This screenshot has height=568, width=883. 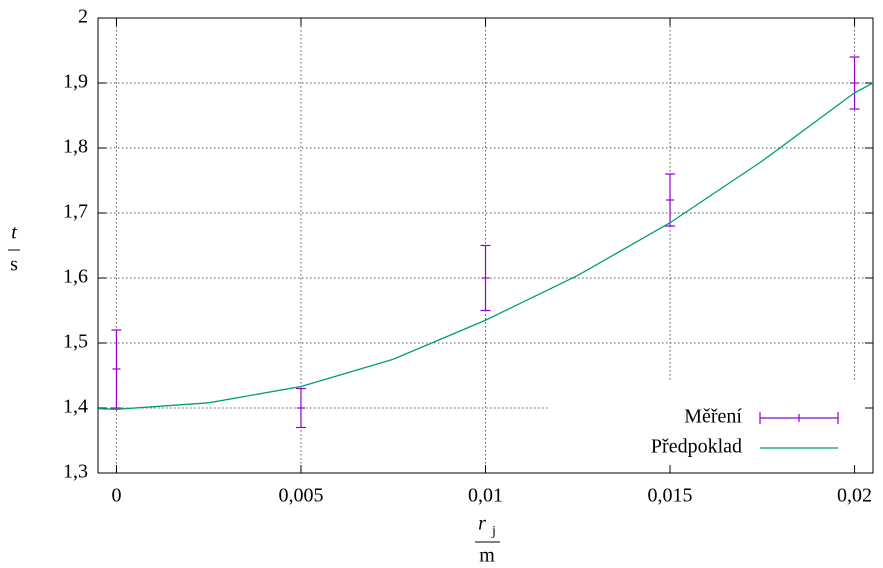 What do you see at coordinates (75, 82) in the screenshot?
I see `y-tick-label: 1,9` at bounding box center [75, 82].